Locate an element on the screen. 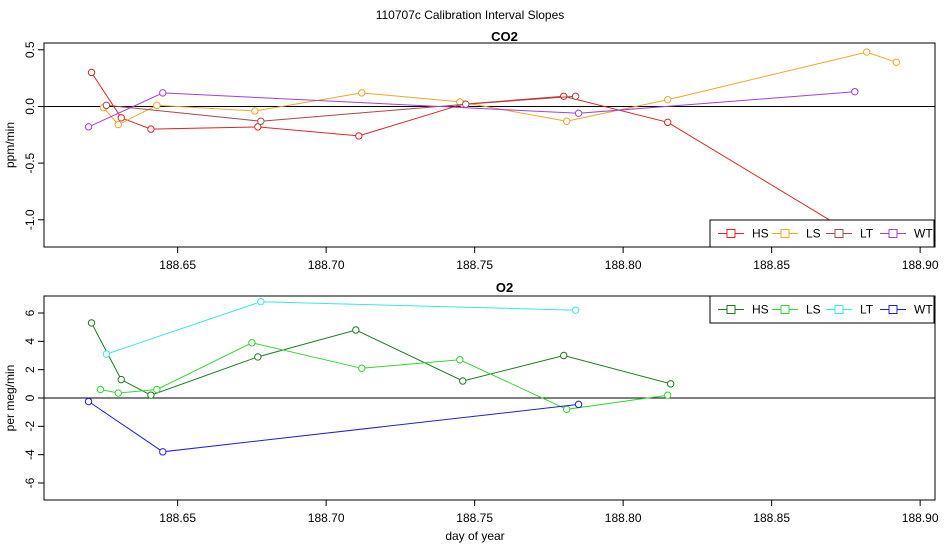 This screenshot has height=555, width=950. x-tick-label: 188.65 is located at coordinates (177, 518).